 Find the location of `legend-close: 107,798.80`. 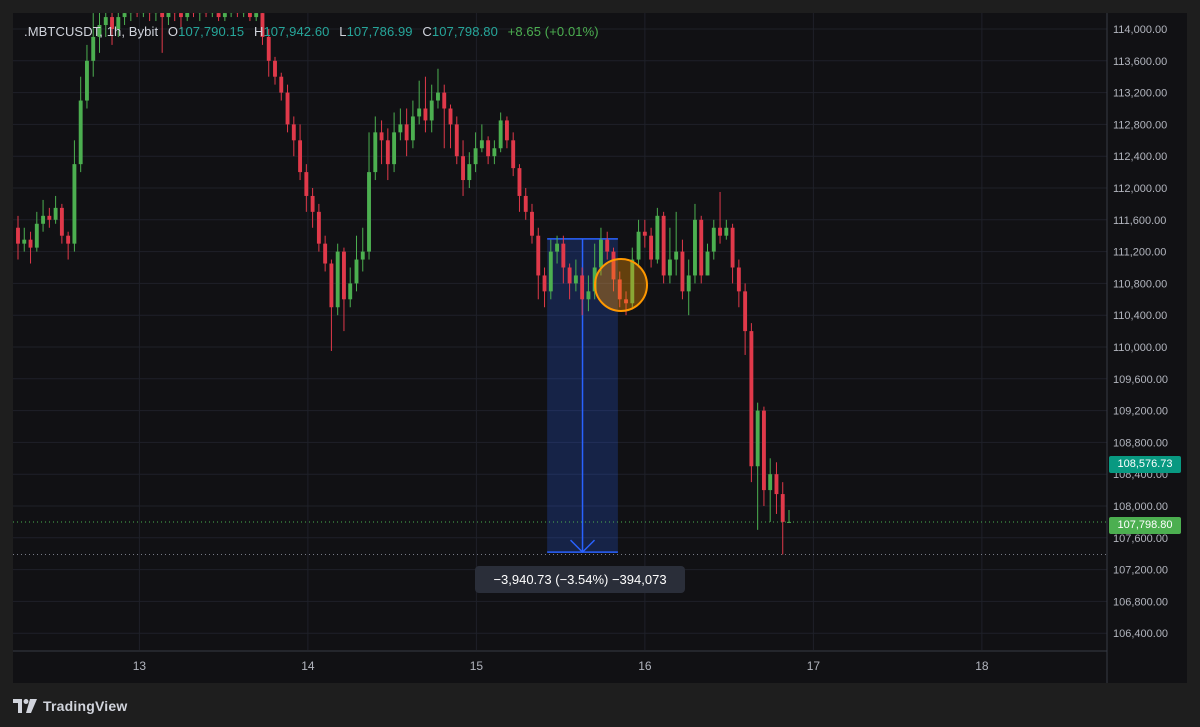

legend-close: 107,798.80 is located at coordinates (464, 31).